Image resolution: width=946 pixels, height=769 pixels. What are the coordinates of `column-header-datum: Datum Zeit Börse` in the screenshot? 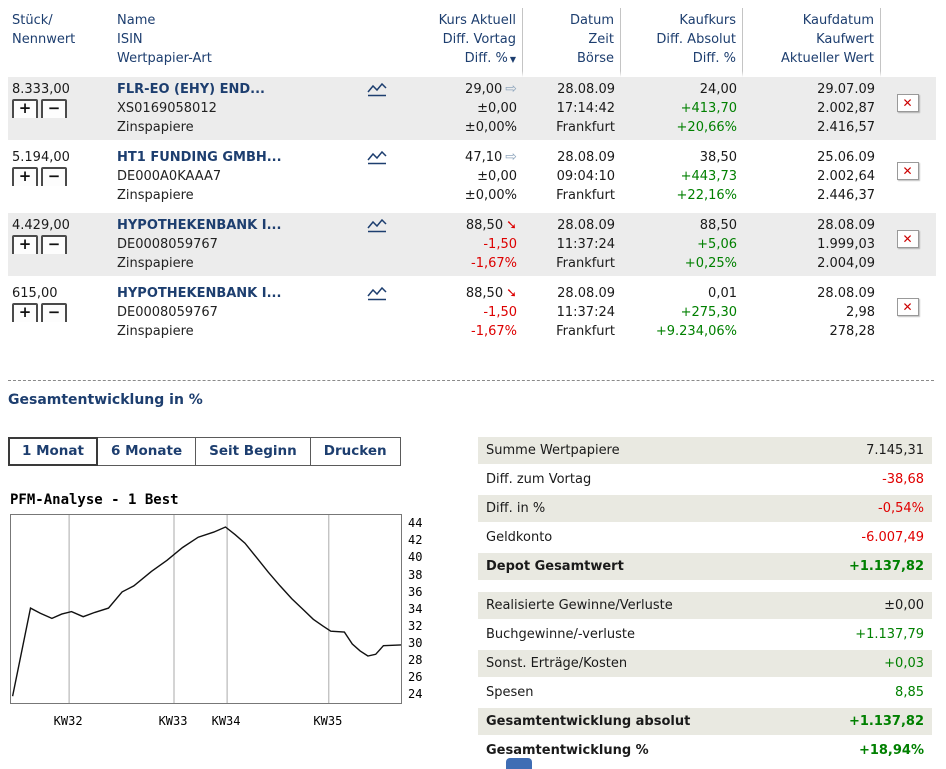 It's located at (572, 42).